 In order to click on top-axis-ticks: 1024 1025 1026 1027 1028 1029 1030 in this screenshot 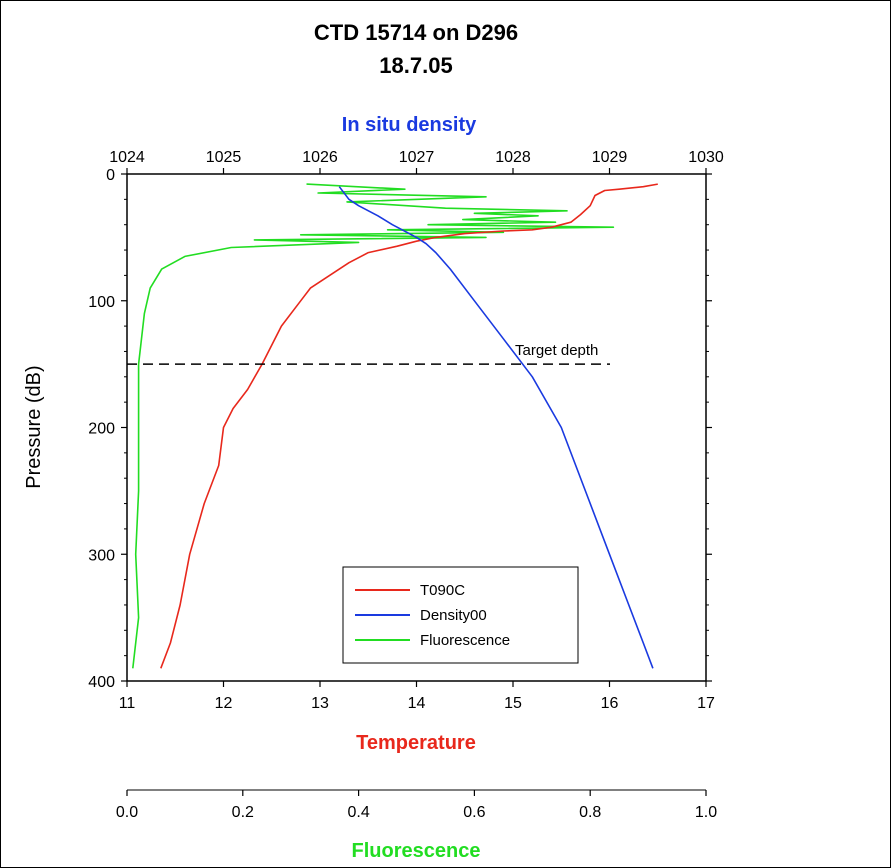, I will do `click(416, 161)`.